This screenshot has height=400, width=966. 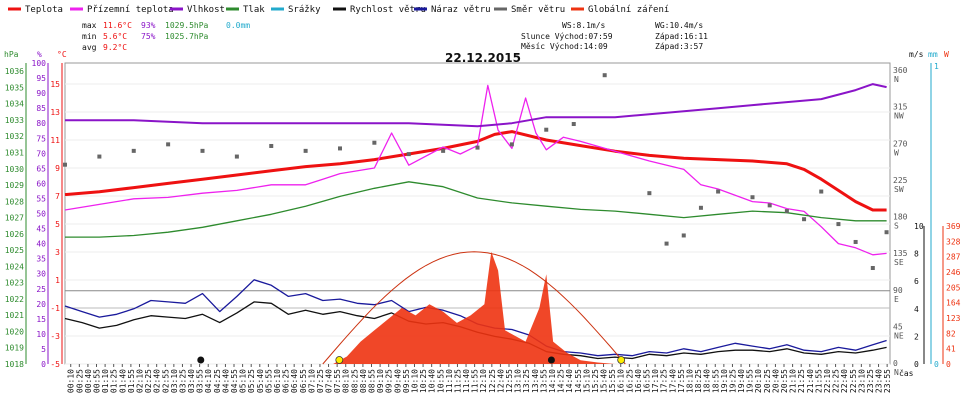 I want to click on x-tick-label: 13:55, so click(x=543, y=381).